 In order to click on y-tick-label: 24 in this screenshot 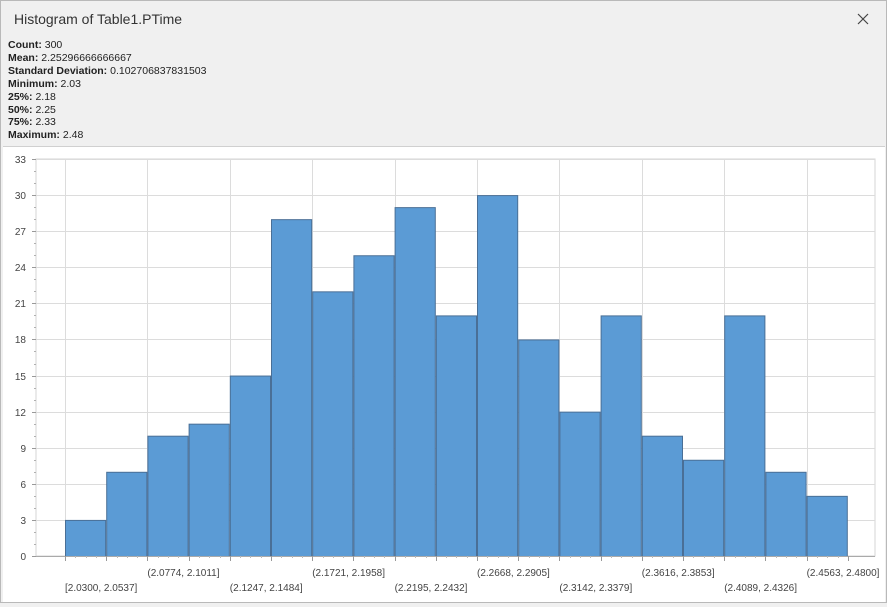, I will do `click(21, 268)`.